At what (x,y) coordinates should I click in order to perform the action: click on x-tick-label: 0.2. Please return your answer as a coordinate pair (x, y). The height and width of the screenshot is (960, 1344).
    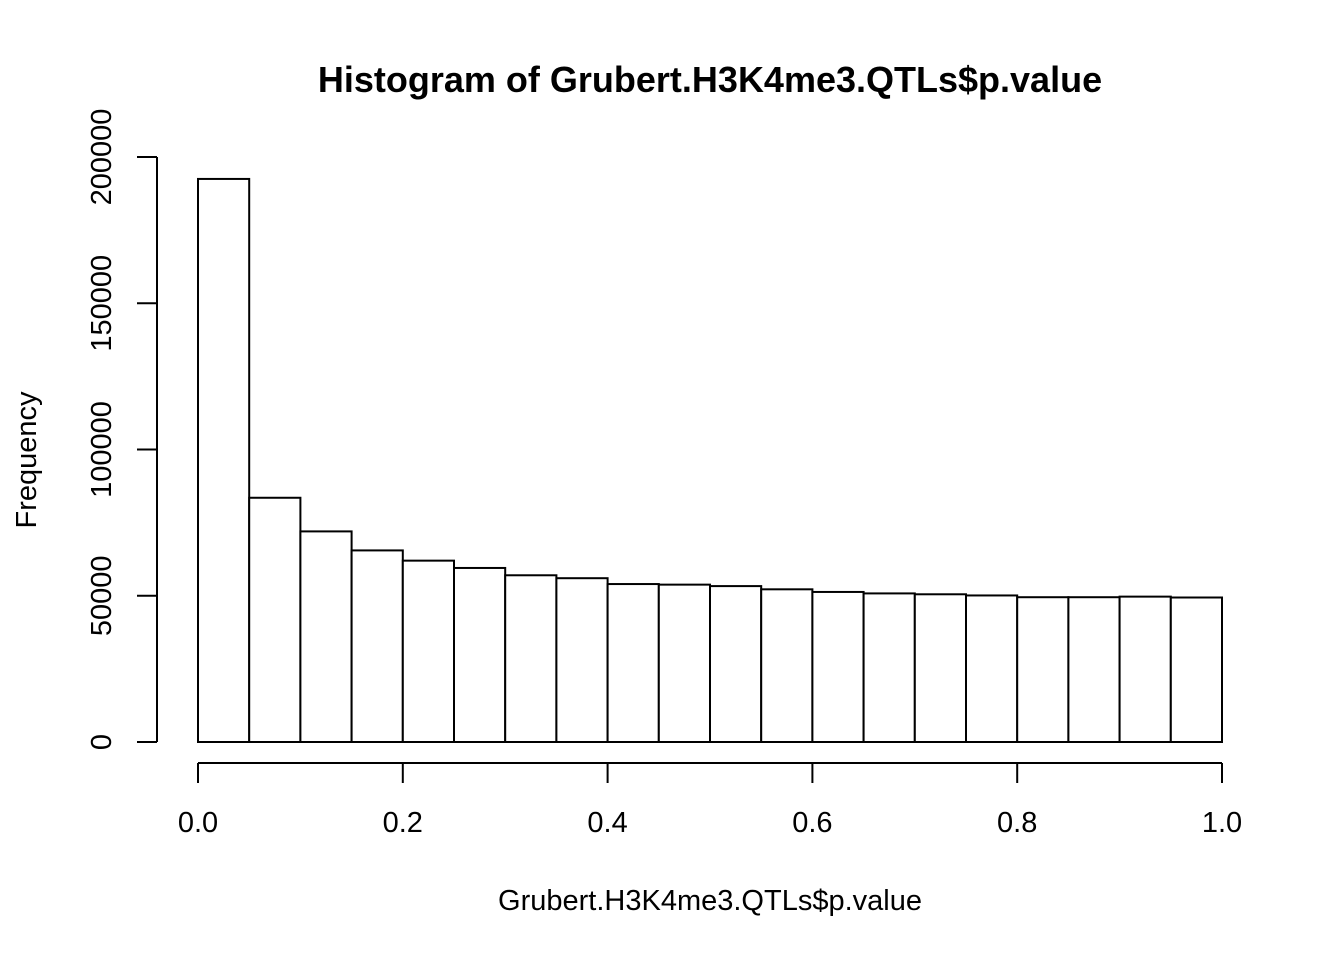
    Looking at the image, I should click on (403, 823).